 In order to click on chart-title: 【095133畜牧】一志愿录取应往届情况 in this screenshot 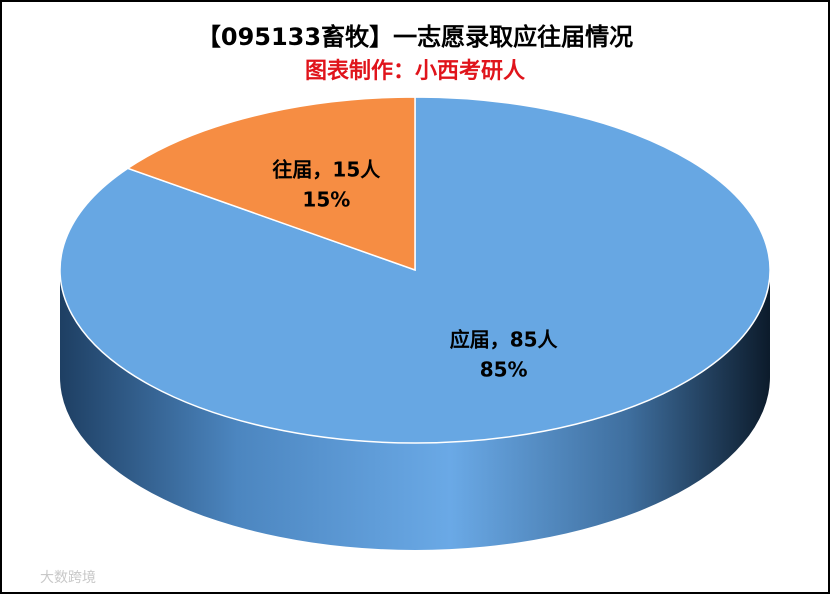, I will do `click(415, 37)`.